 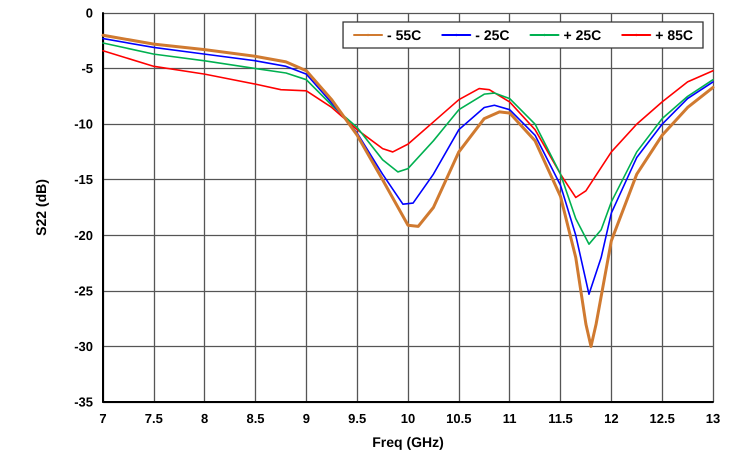 I want to click on x-axis-title: Freq (GHz), so click(x=408, y=442).